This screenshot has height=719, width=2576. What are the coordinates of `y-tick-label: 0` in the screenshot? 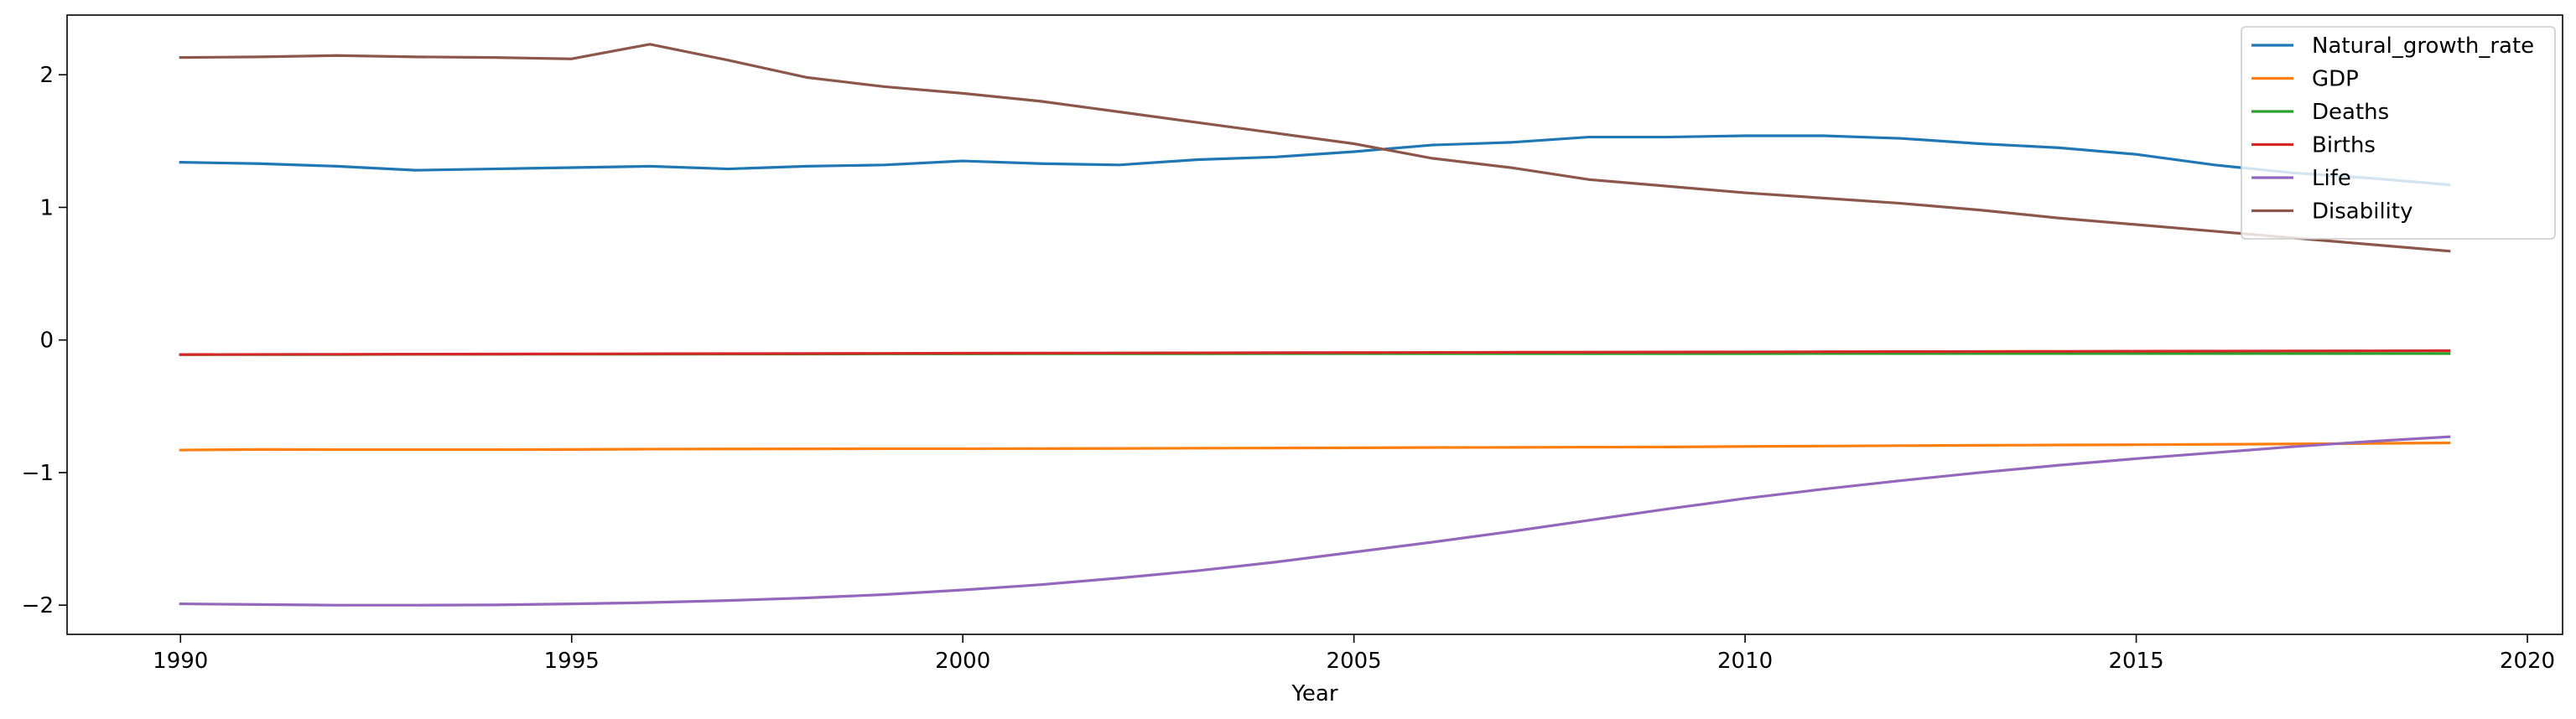 It's located at (46, 341).